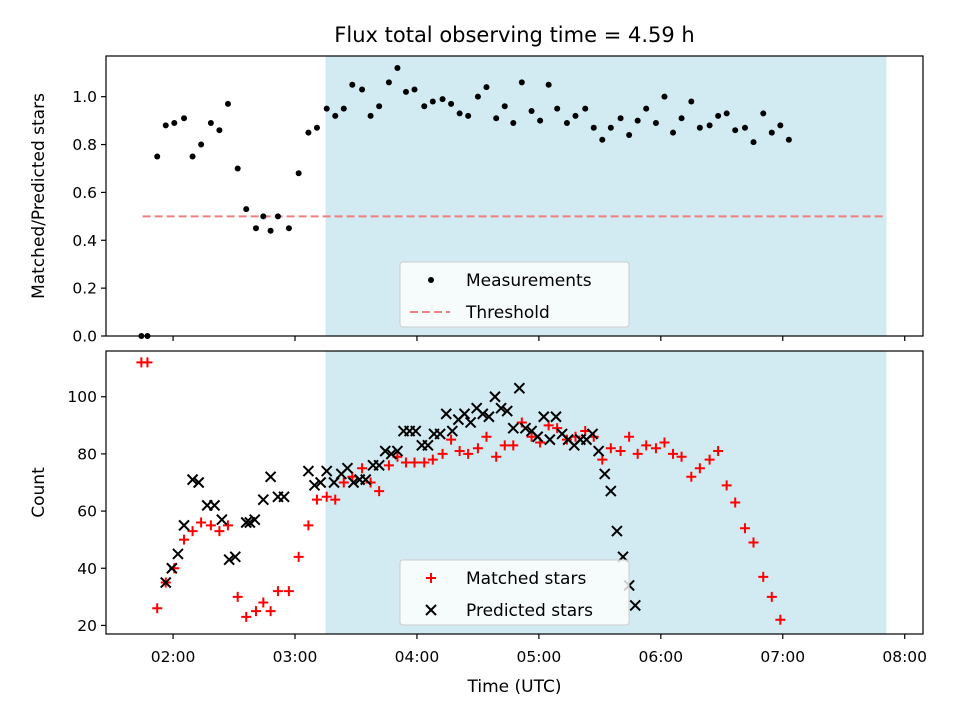 Image resolution: width=960 pixels, height=720 pixels. Describe the element at coordinates (417, 657) in the screenshot. I see `x-tick-label: 04:00` at that location.